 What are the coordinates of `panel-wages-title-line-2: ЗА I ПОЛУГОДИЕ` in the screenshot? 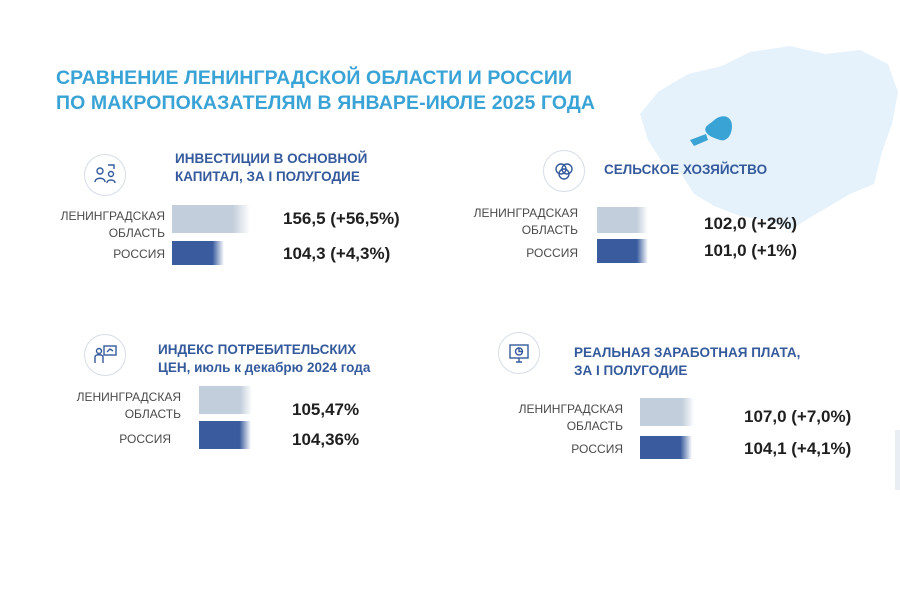 It's located at (631, 370).